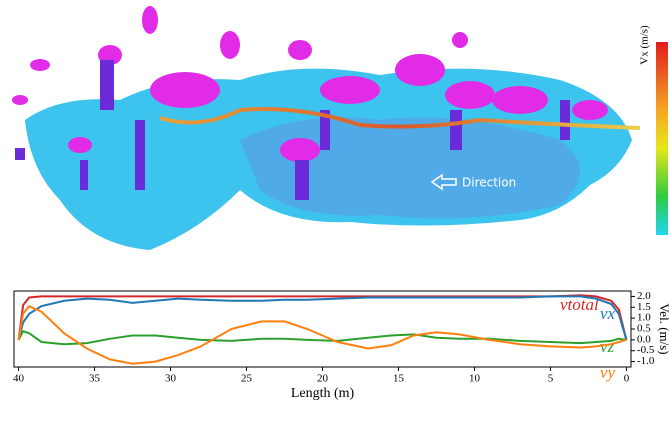 This screenshot has height=426, width=669. What do you see at coordinates (645, 45) in the screenshot?
I see `colorbar-label: Vx (m/s)` at bounding box center [645, 45].